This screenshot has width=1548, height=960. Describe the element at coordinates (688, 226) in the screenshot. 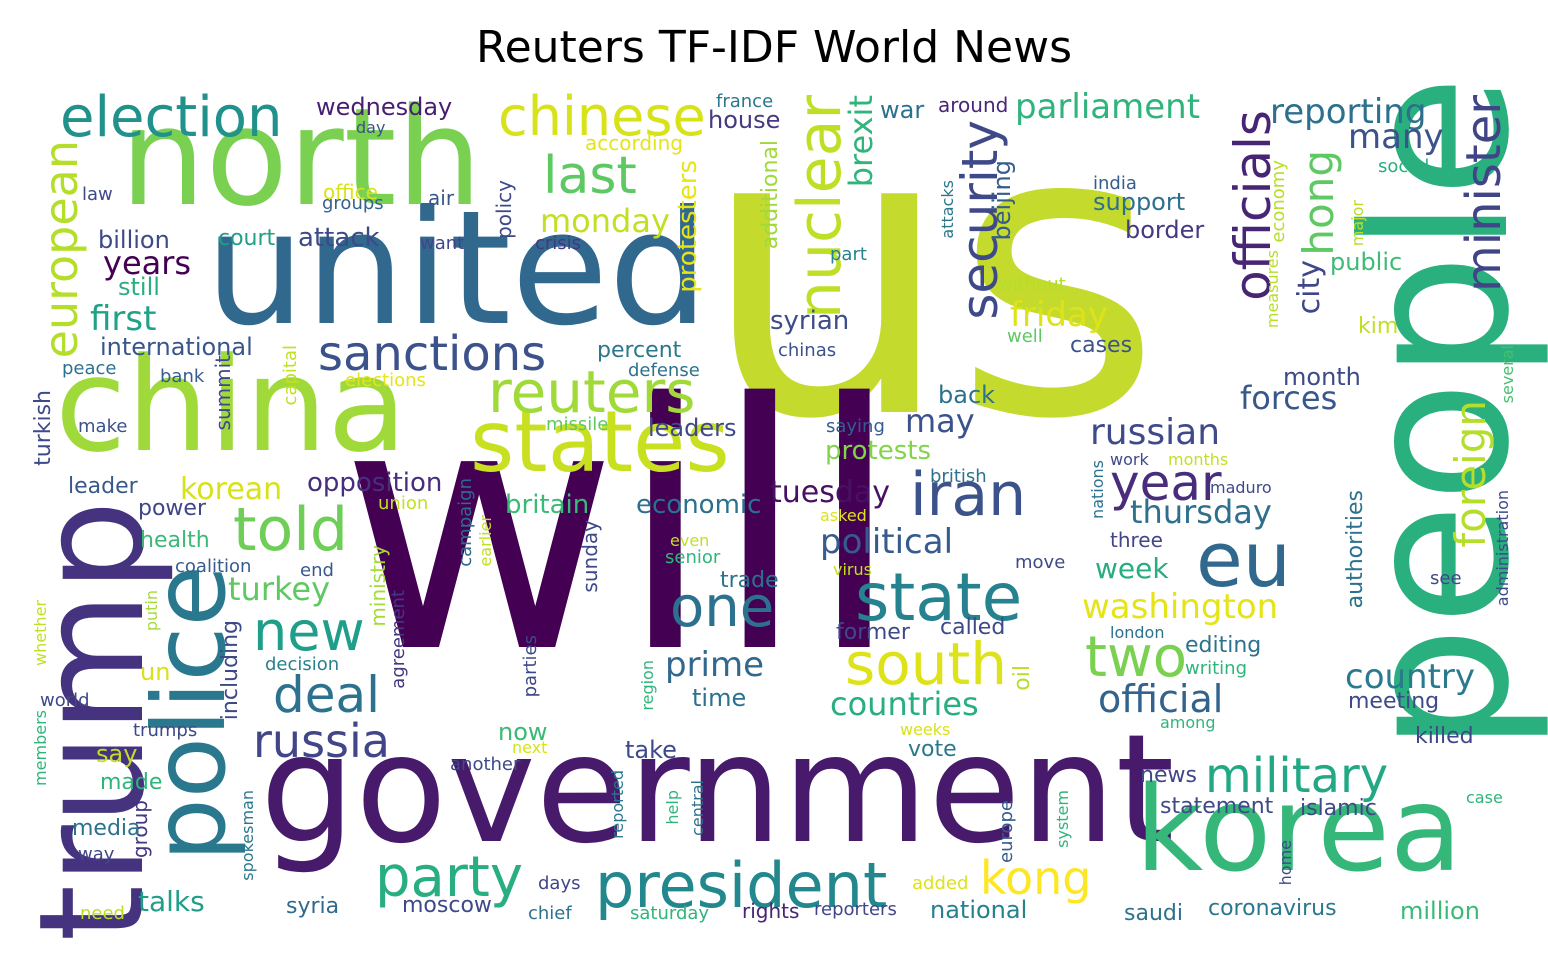

I see `word-protesters: protesters` at that location.